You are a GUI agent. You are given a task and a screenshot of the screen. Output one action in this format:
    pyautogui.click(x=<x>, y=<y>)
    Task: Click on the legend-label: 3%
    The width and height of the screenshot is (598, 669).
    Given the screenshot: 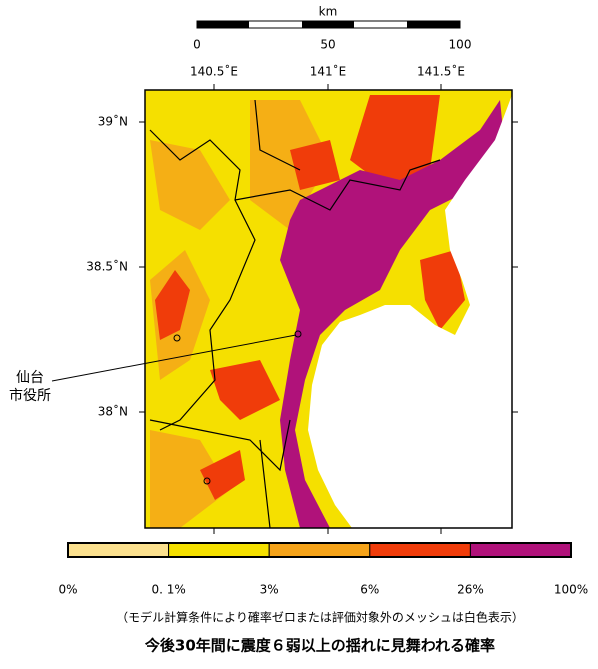 What is the action you would take?
    pyautogui.click(x=269, y=590)
    